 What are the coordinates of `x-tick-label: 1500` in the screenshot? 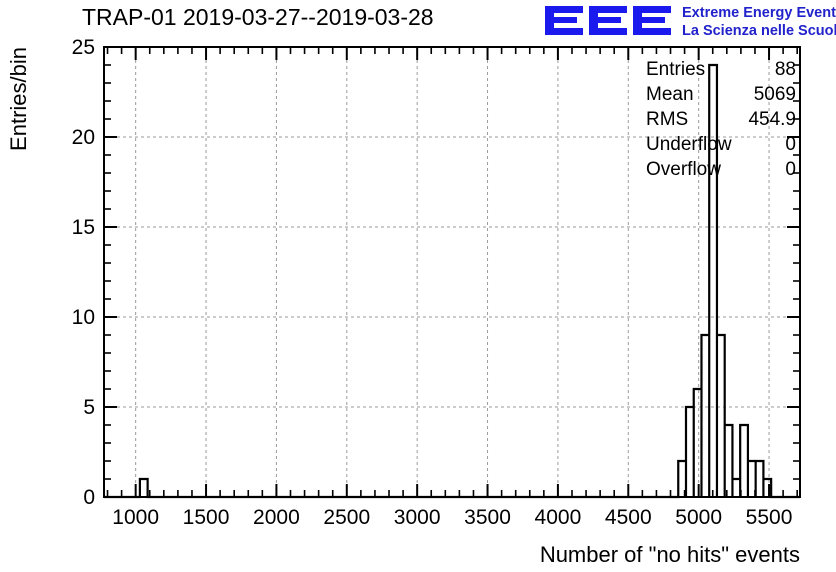 It's located at (206, 517).